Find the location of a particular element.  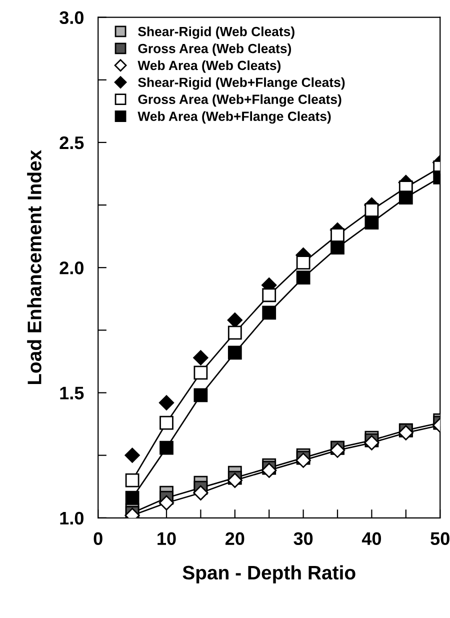

x-tick-label: 30 is located at coordinates (303, 539).